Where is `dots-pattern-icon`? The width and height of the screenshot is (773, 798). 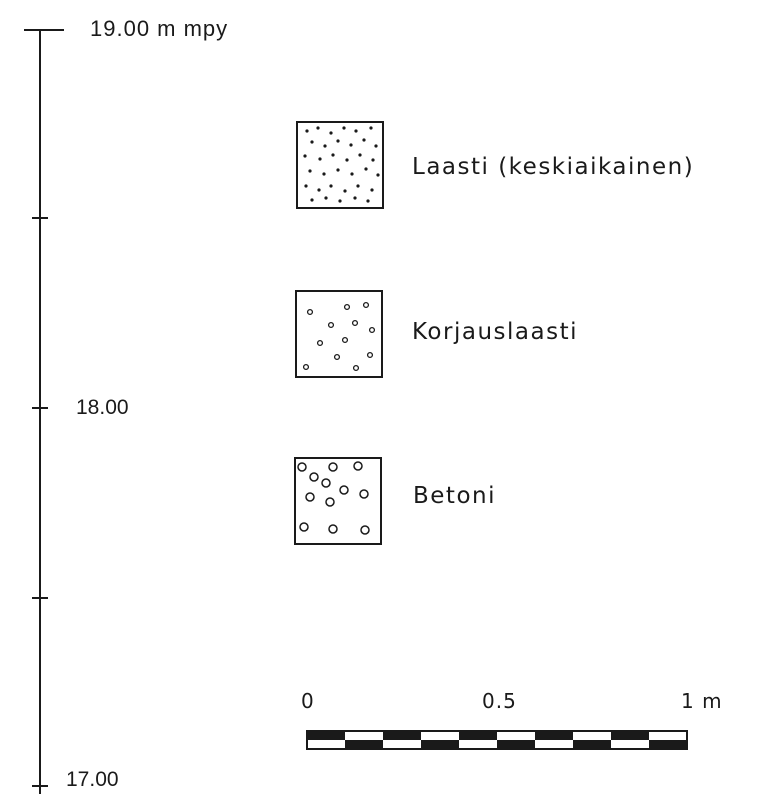 dots-pattern-icon is located at coordinates (341, 164).